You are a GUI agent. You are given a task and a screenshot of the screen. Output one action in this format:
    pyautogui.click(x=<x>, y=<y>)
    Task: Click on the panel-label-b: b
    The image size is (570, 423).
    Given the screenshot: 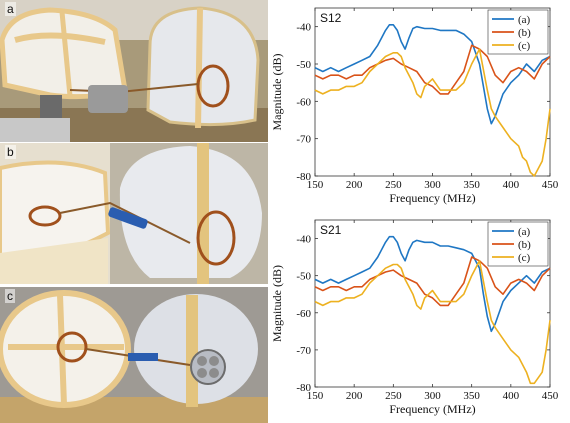 What is the action you would take?
    pyautogui.click(x=10, y=152)
    